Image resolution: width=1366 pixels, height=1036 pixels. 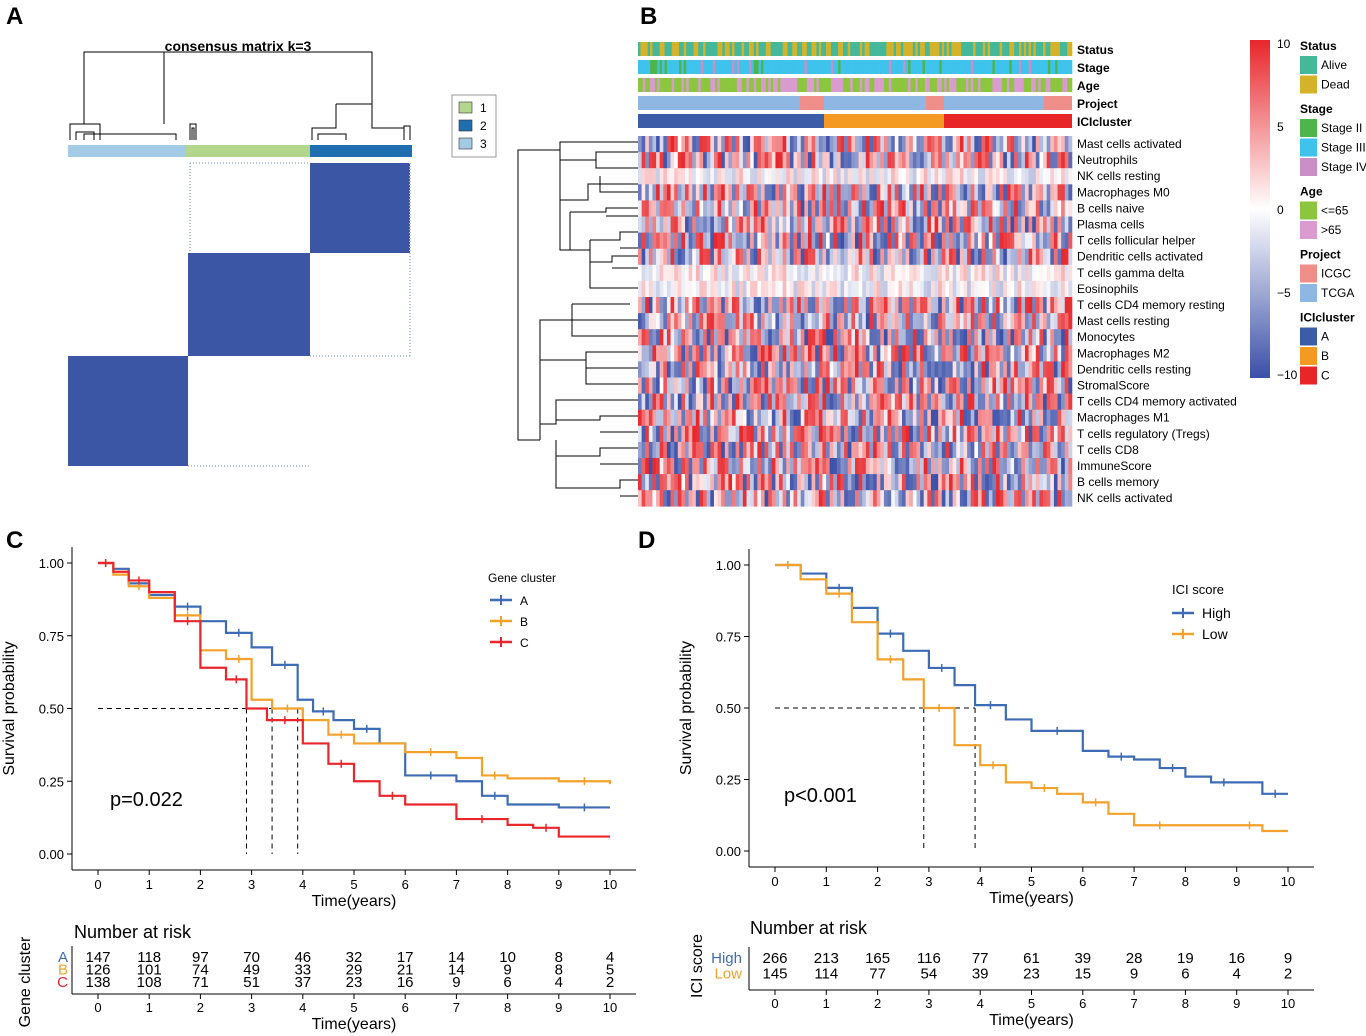 I want to click on legend-label-c: C, so click(x=524, y=643).